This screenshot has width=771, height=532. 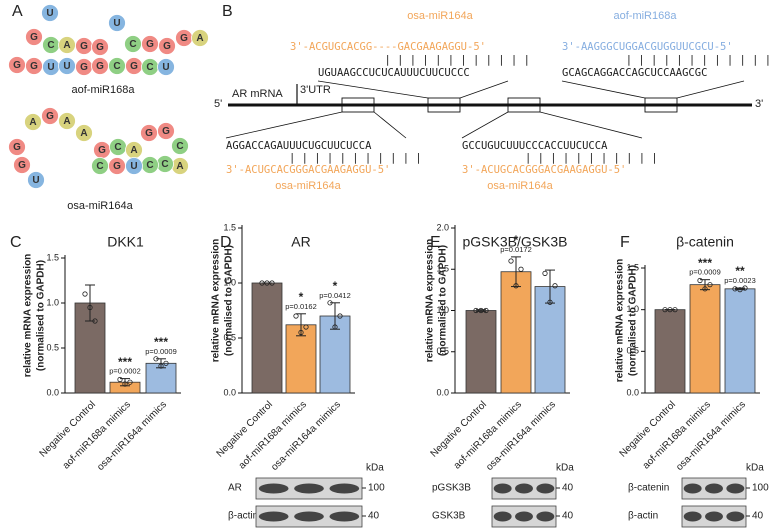 I want to click on blot-label: GSK3B, so click(x=449, y=516).